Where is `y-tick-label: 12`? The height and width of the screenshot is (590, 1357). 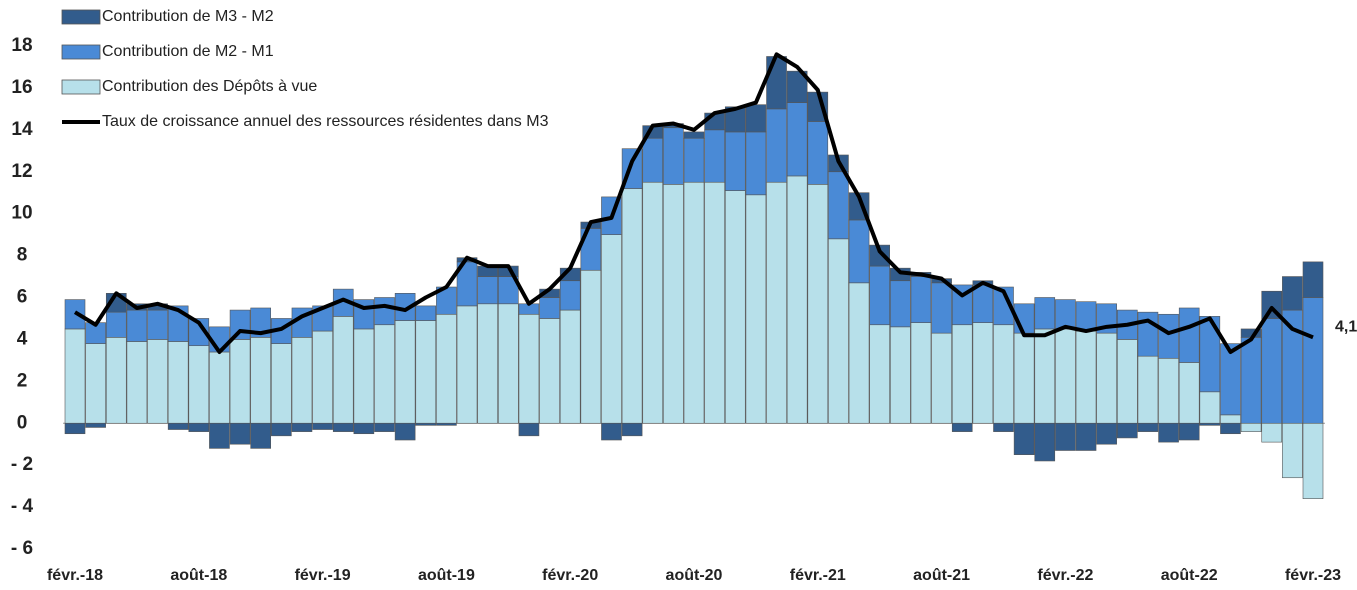
y-tick-label: 12 is located at coordinates (21, 171).